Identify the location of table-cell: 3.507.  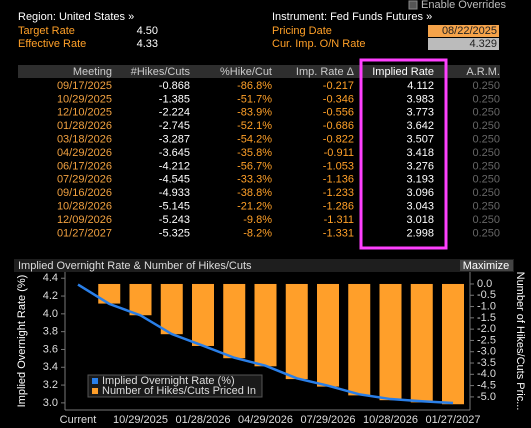
(420, 140).